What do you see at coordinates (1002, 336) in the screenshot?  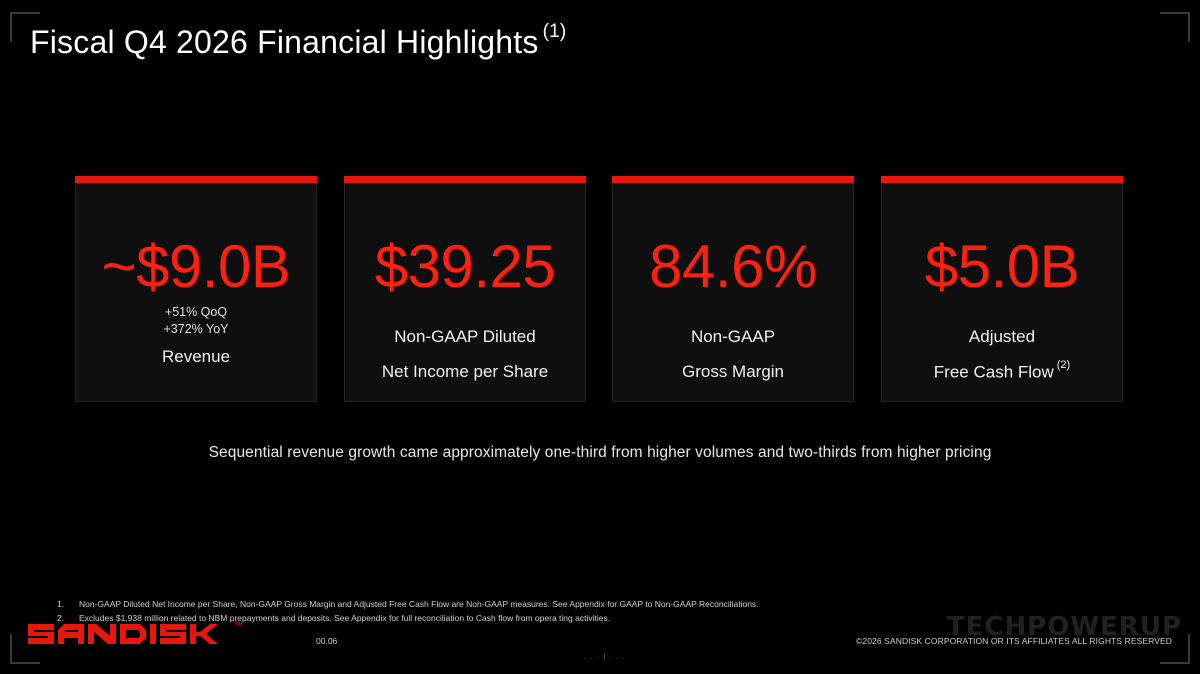 I see `free-cash-flow-label-line1: Adjusted` at bounding box center [1002, 336].